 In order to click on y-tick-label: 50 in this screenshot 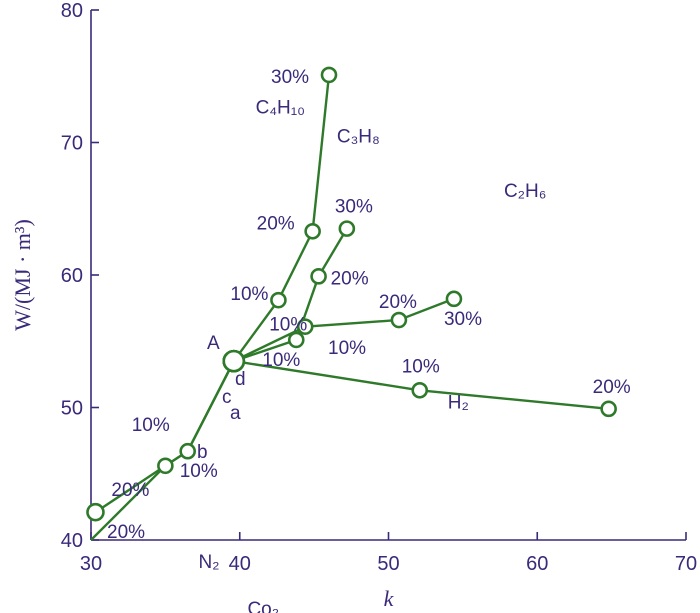, I will do `click(72, 409)`.